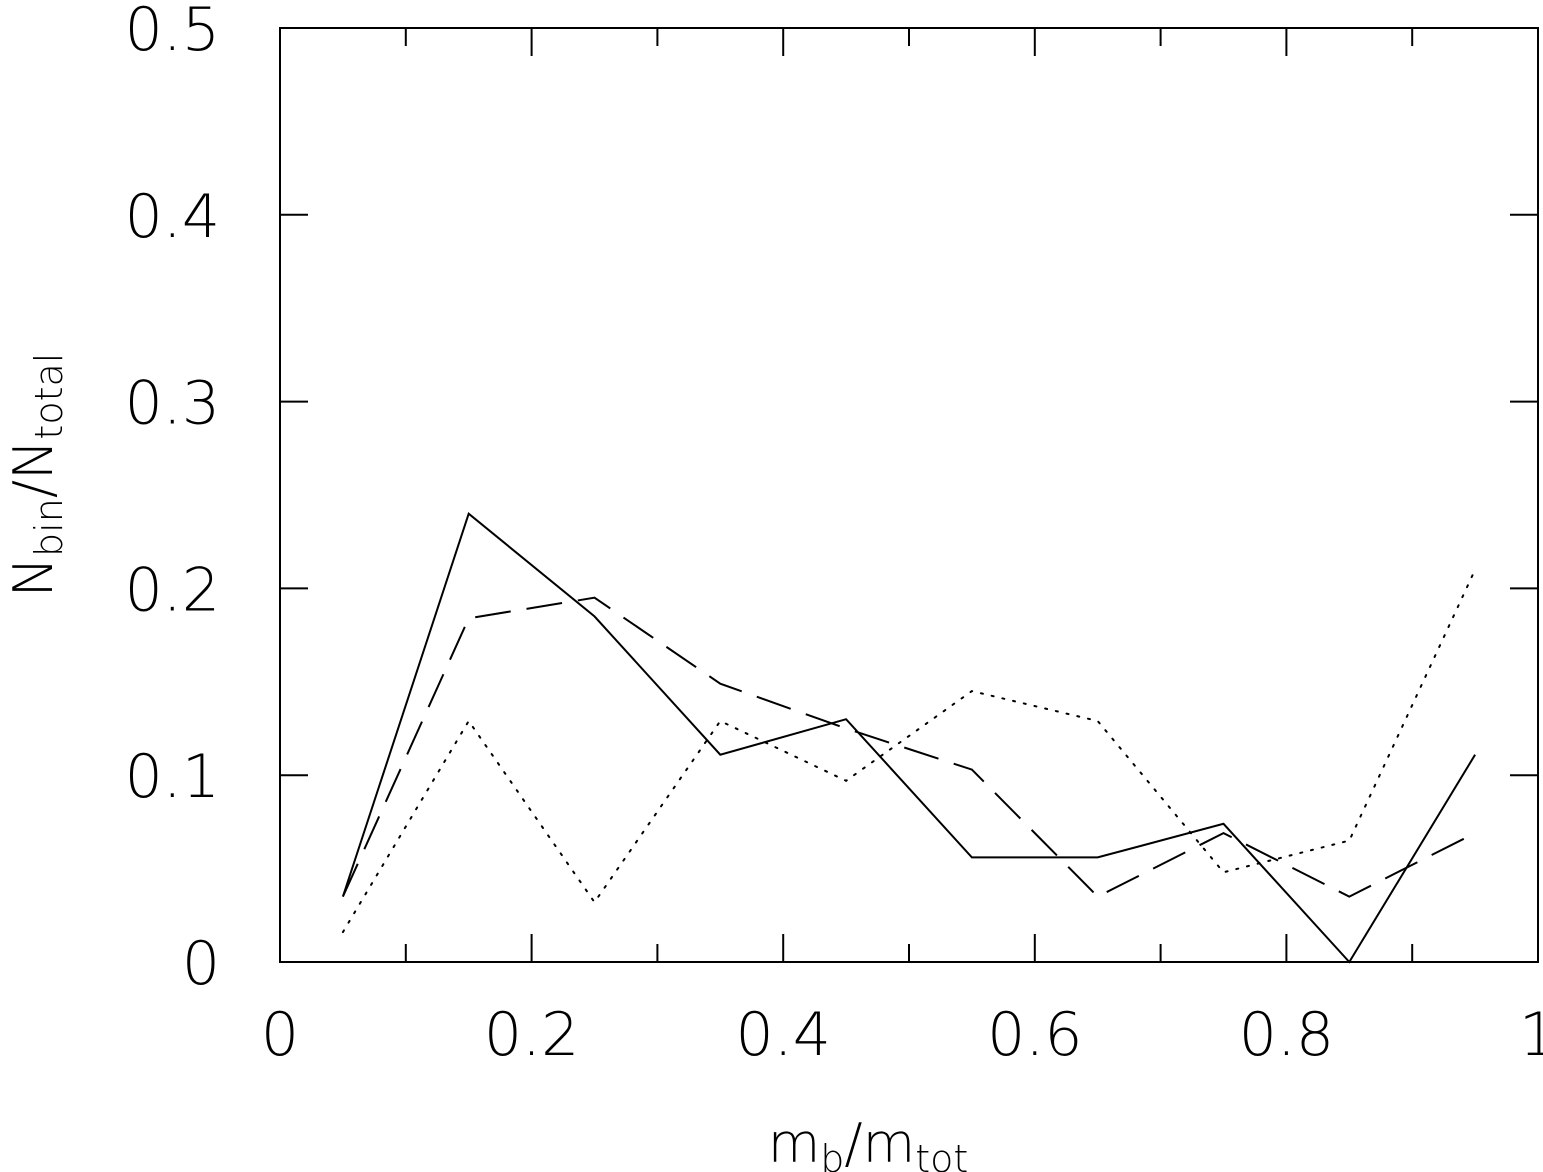 Image resolution: width=1543 pixels, height=1172 pixels. Describe the element at coordinates (172, 404) in the screenshot. I see `y-tick-label: 0.3` at that location.